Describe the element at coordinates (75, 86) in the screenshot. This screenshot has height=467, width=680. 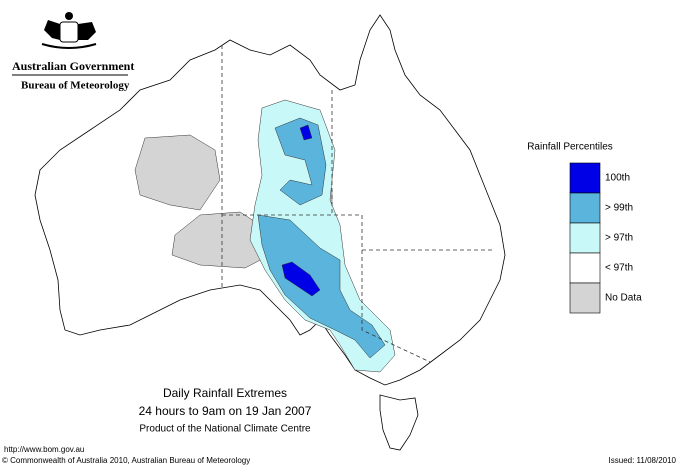
I see `header-subtitle: Bureau of Meteorology` at that location.